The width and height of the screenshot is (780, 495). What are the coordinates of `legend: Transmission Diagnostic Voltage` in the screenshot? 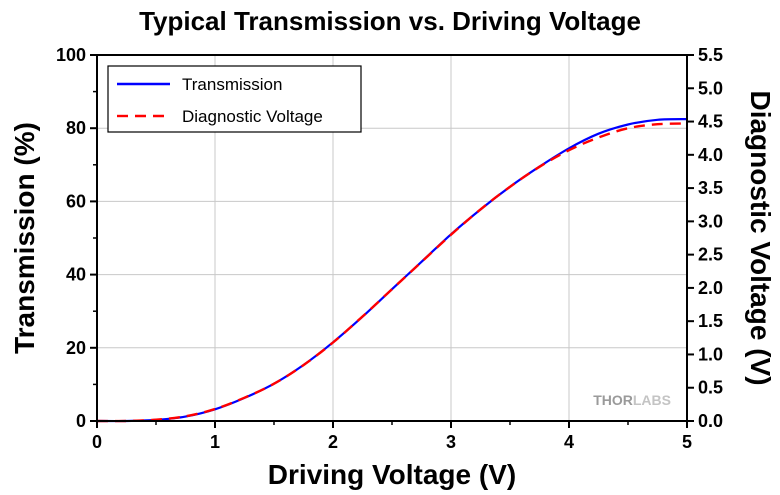 It's located at (234, 99).